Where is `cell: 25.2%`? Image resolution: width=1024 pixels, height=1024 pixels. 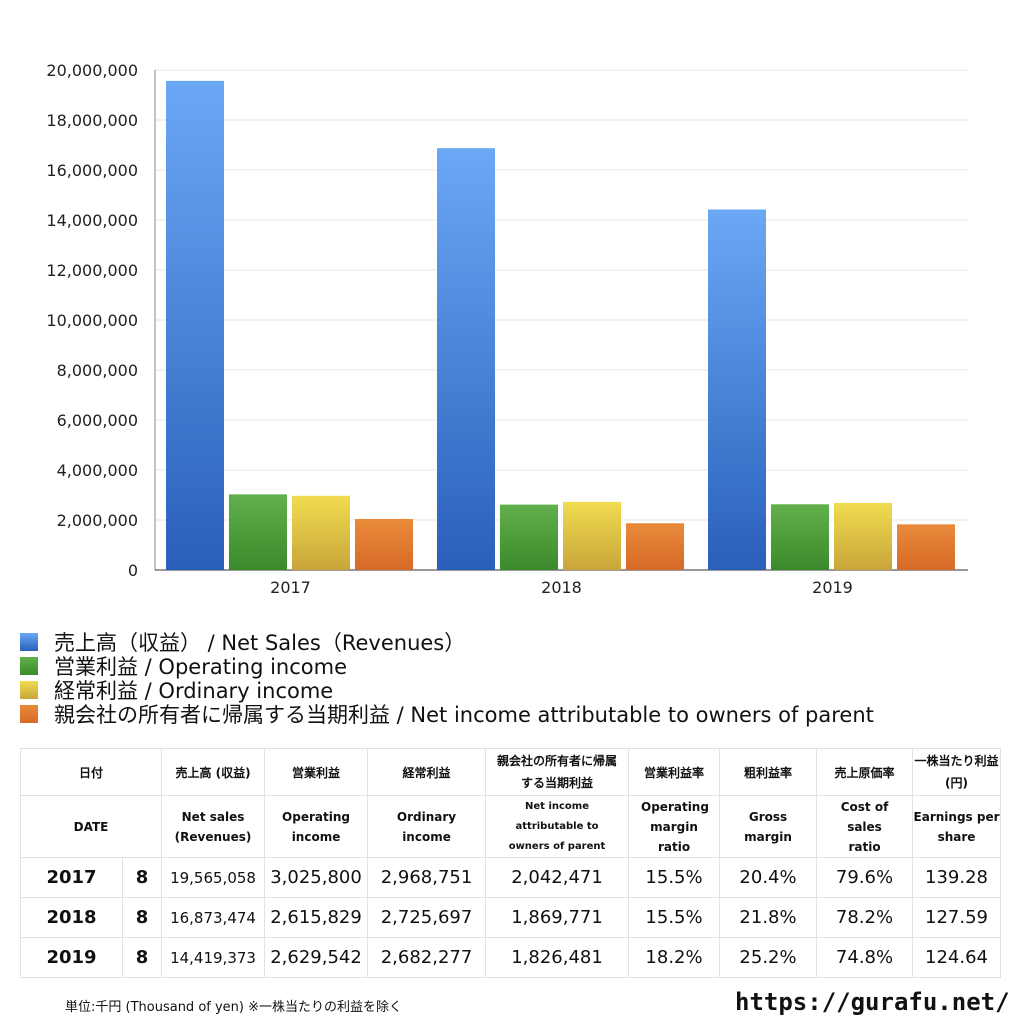 cell: 25.2% is located at coordinates (768, 957).